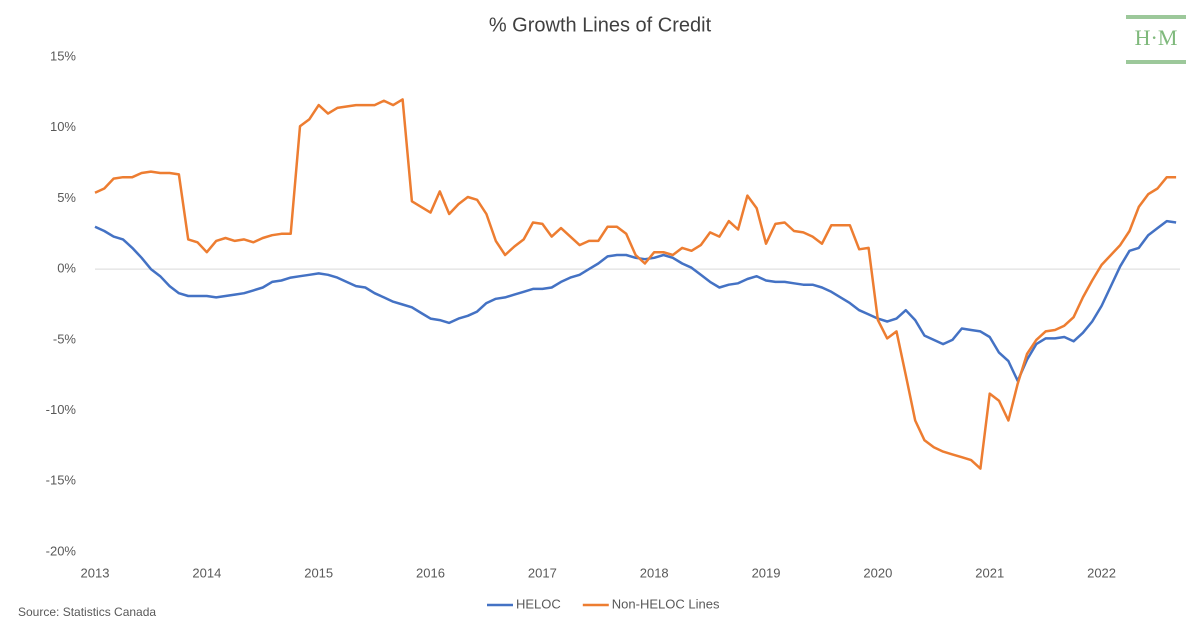  I want to click on y-tick-label: 5%, so click(66, 197).